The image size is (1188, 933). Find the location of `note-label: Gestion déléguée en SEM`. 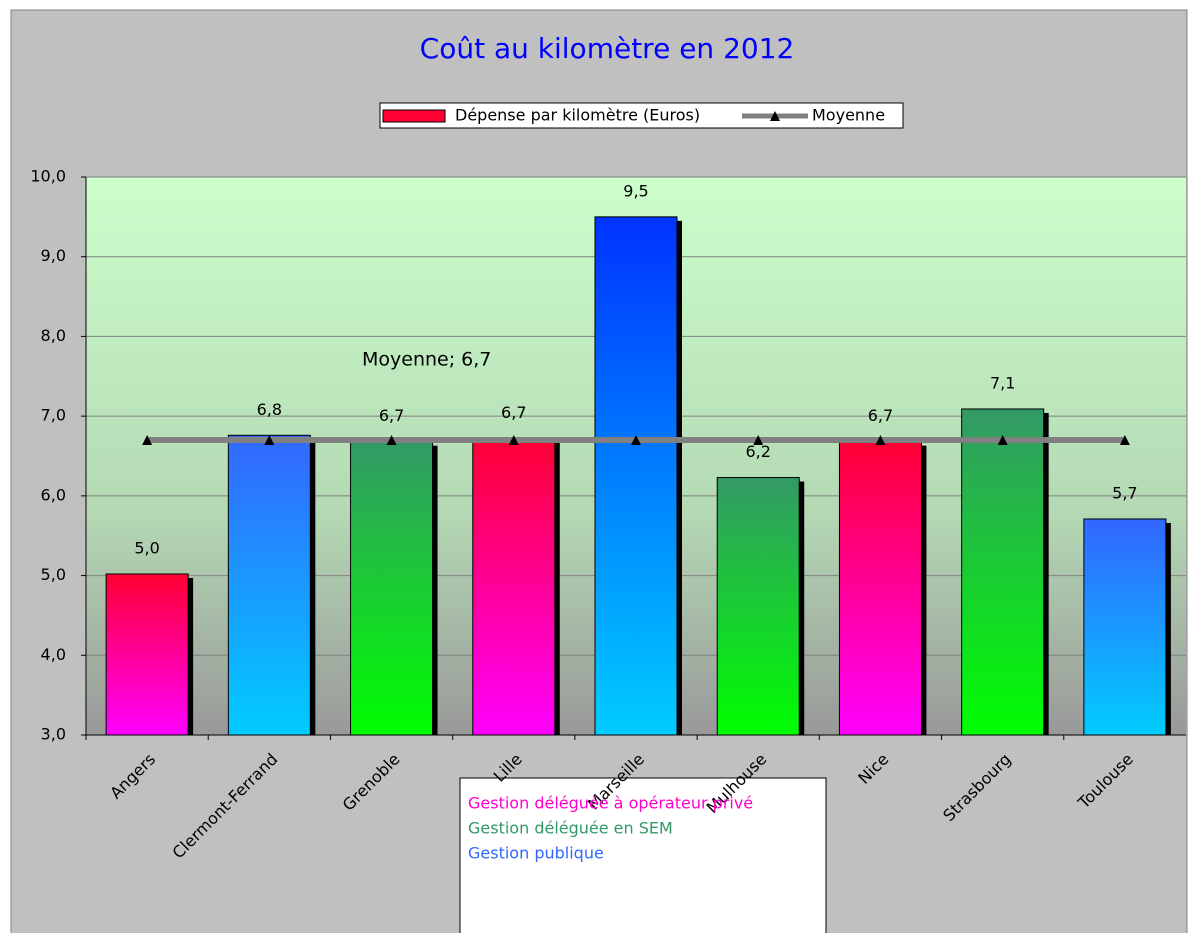

note-label: Gestion déléguée en SEM is located at coordinates (570, 828).